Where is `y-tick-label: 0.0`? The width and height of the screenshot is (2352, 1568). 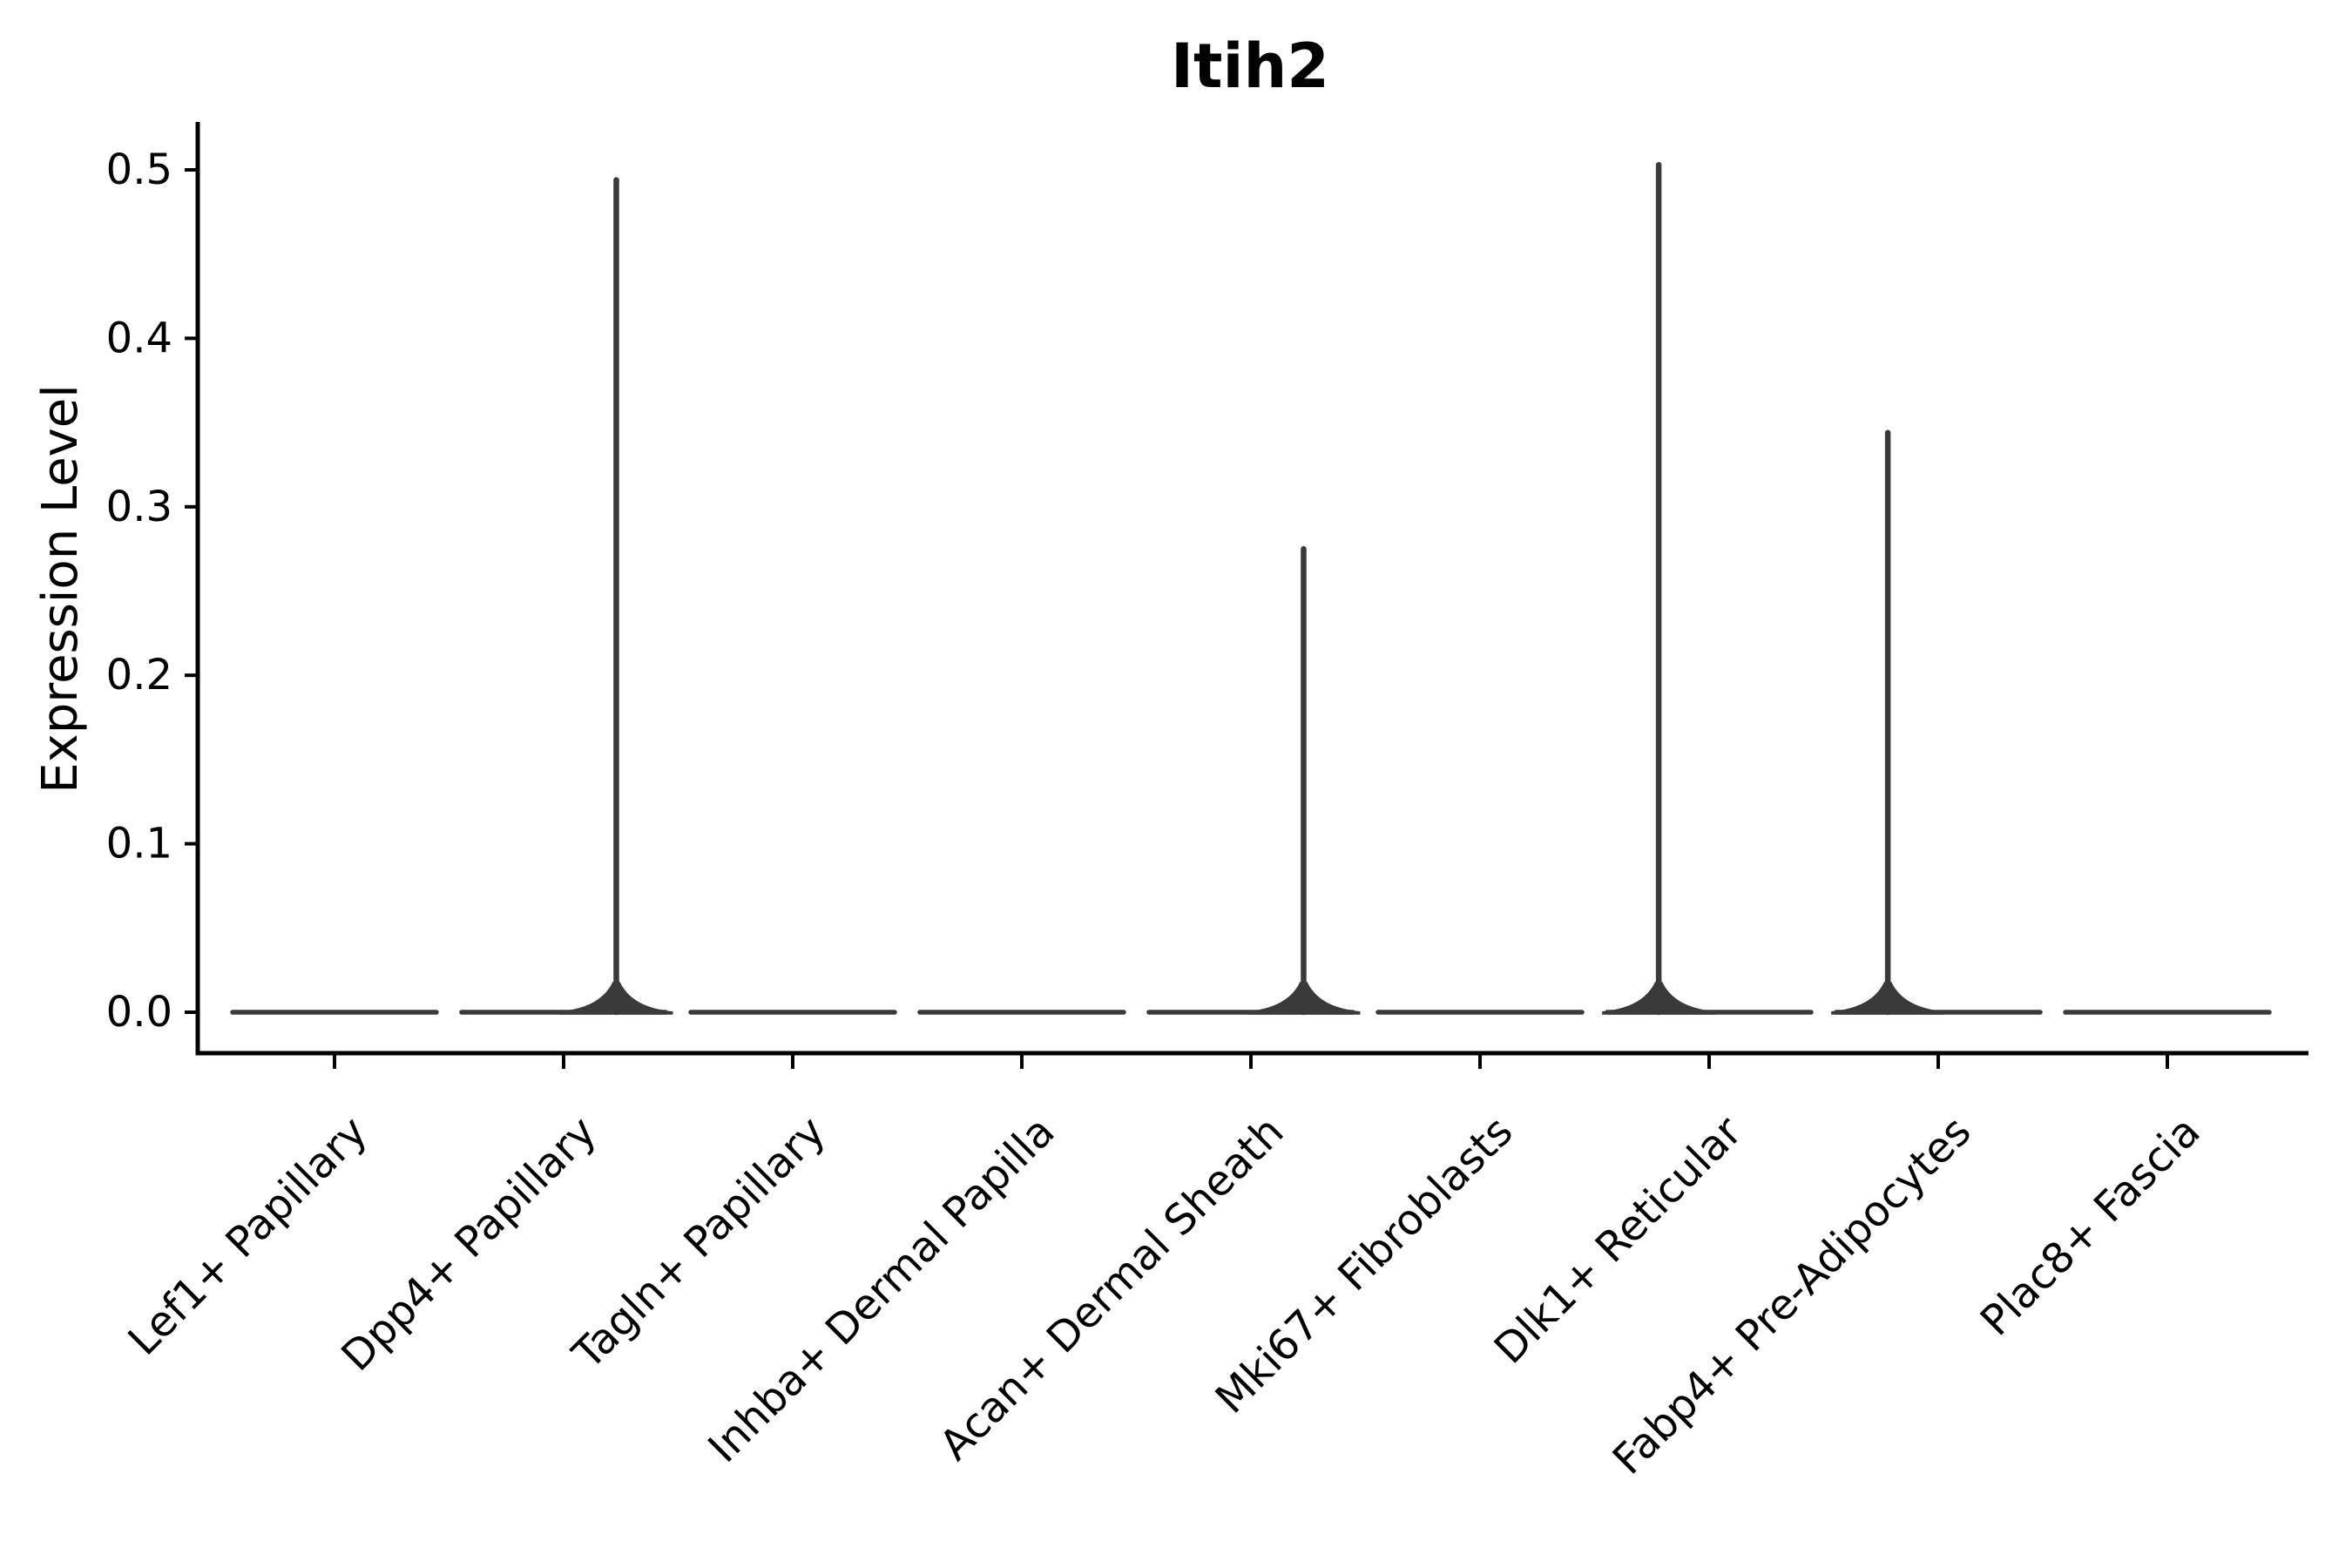 y-tick-label: 0.0 is located at coordinates (139, 1013).